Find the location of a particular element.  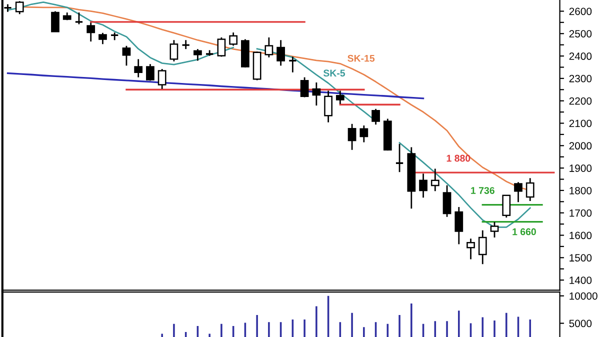

y-tick-label: 1500 is located at coordinates (581, 258).